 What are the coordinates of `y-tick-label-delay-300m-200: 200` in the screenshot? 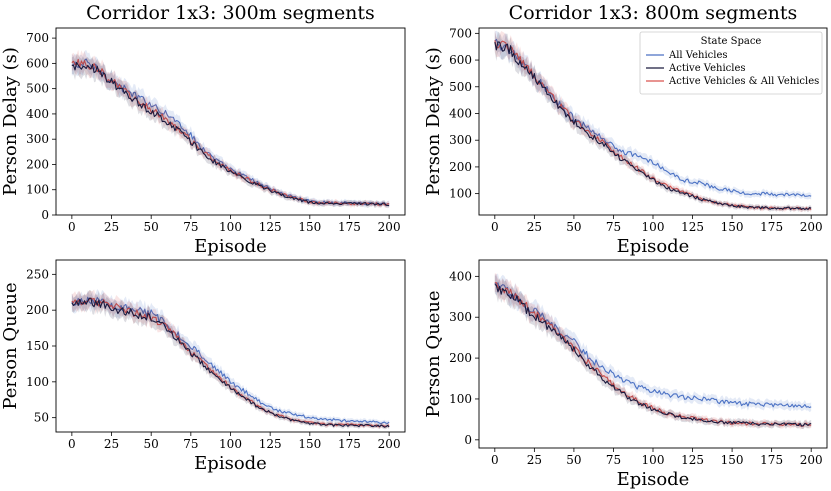 It's located at (37, 164).